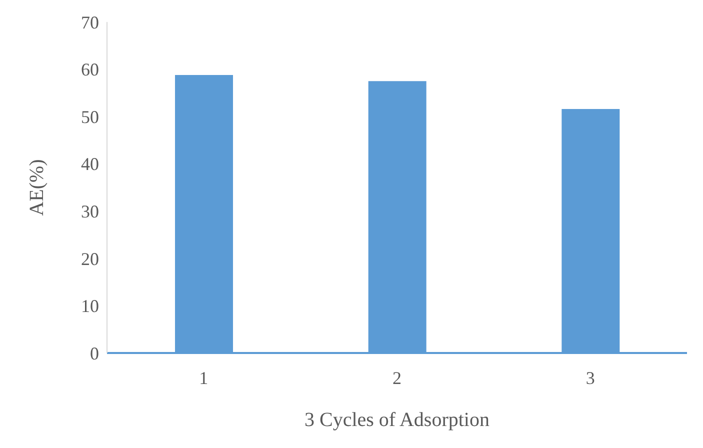 The height and width of the screenshot is (448, 703). I want to click on x-tick-label: 1, so click(203, 378).